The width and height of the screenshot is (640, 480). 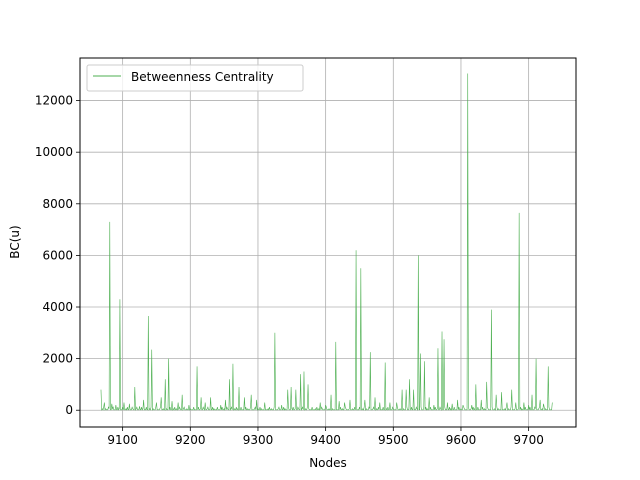 I want to click on y-axis-label: BC(u), so click(x=15, y=241).